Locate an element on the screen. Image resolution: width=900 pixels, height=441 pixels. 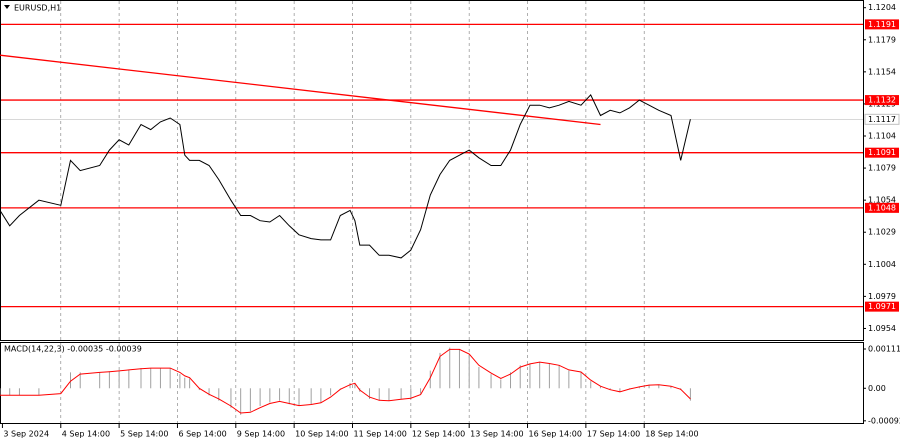
y-tick-label: 1.1079 is located at coordinates (882, 168).